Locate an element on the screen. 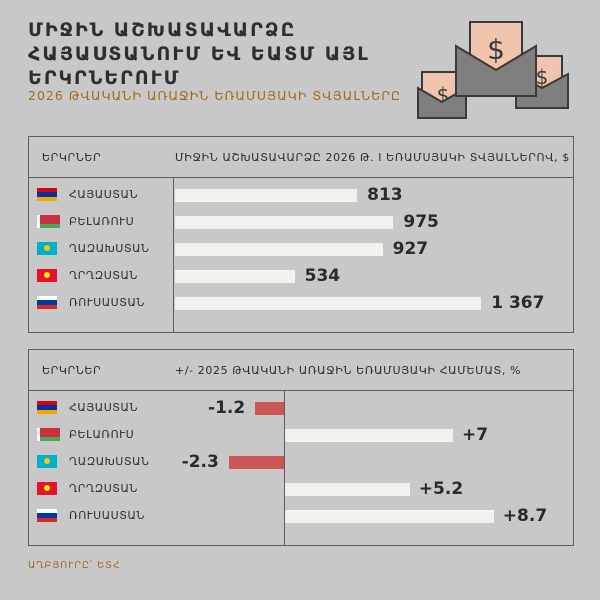  data-label: +8.7 is located at coordinates (525, 516).